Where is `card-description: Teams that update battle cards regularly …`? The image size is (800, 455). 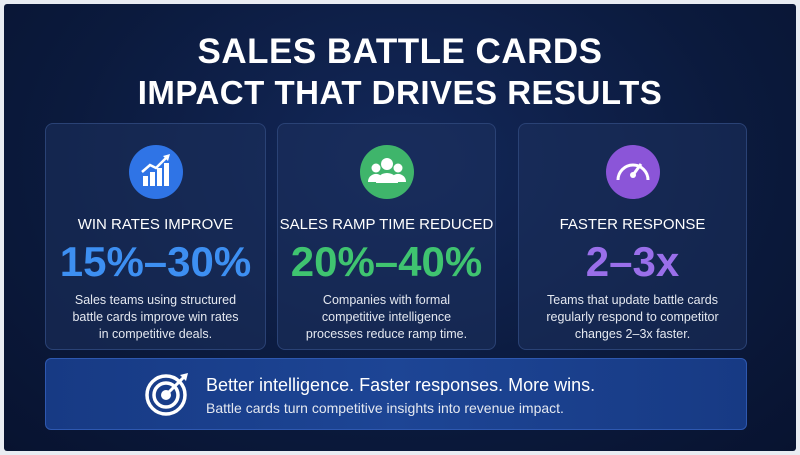 card-description: Teams that update battle cards regularly … is located at coordinates (632, 317).